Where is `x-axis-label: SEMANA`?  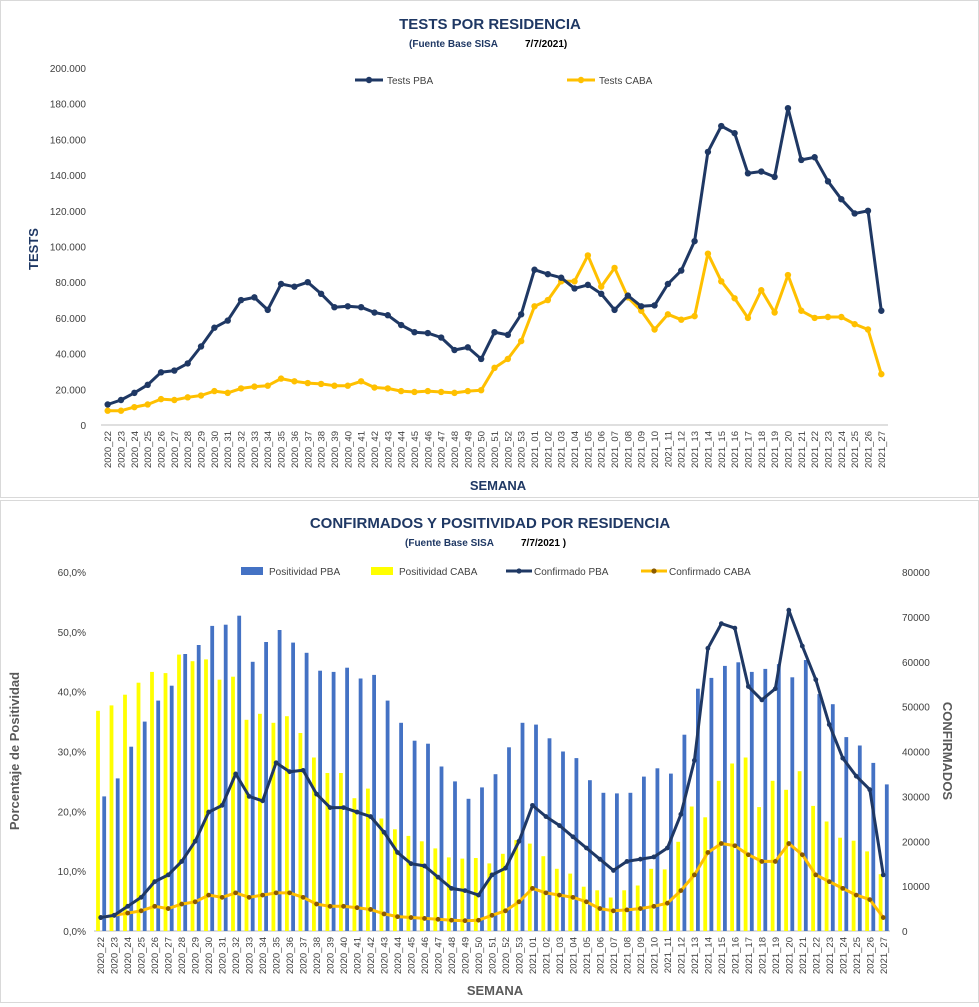
x-axis-label: SEMANA is located at coordinates (495, 990).